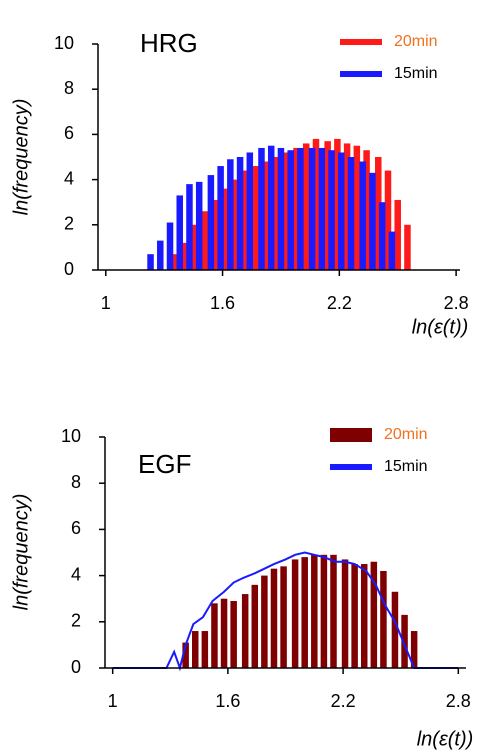  What do you see at coordinates (164, 464) in the screenshot?
I see `chart-title: EGF` at bounding box center [164, 464].